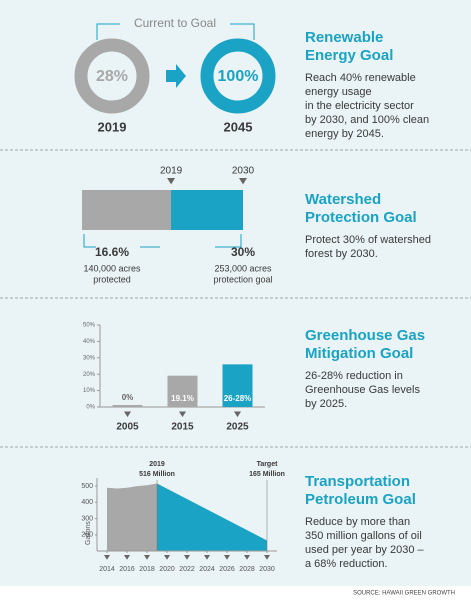 This screenshot has width=471, height=600. Describe the element at coordinates (167, 569) in the screenshot. I see `x-tick-label: 2020` at that location.